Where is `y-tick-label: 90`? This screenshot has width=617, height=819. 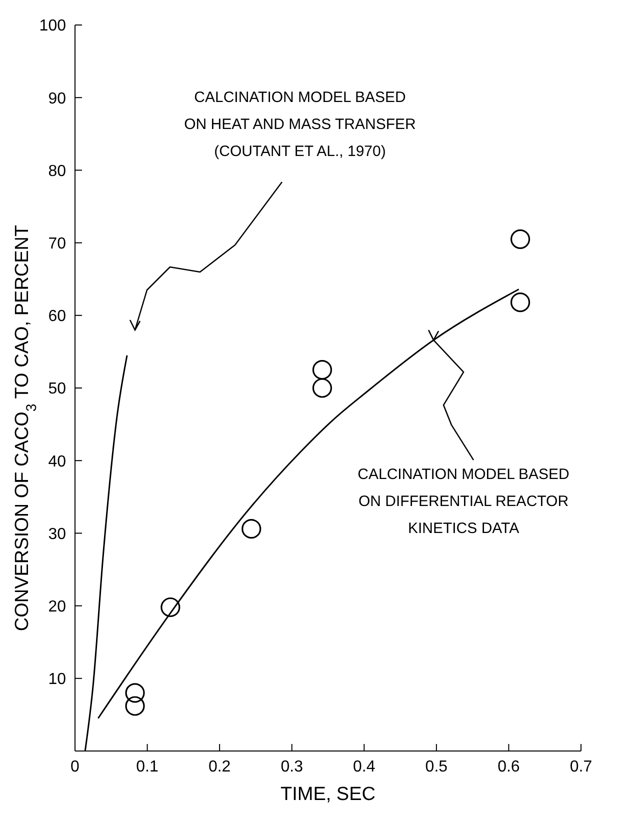
y-tick-label: 90 is located at coordinates (57, 99).